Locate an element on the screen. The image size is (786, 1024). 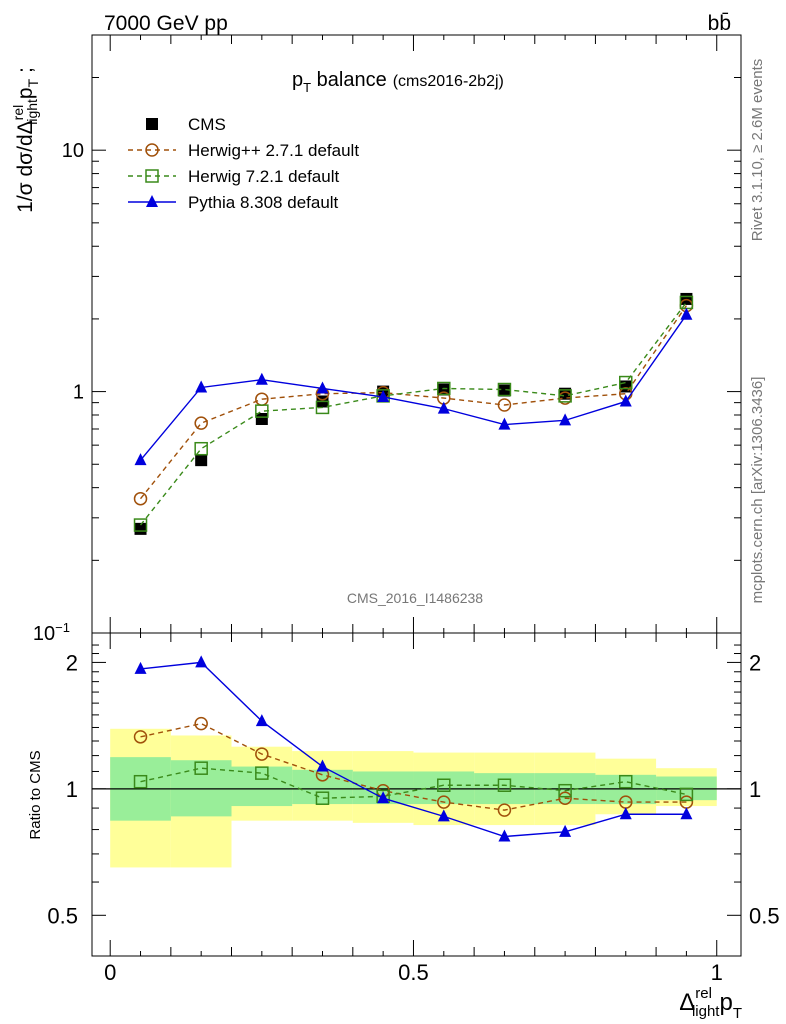
ratio-herwig-2-7-1-default-series is located at coordinates (413, 766).